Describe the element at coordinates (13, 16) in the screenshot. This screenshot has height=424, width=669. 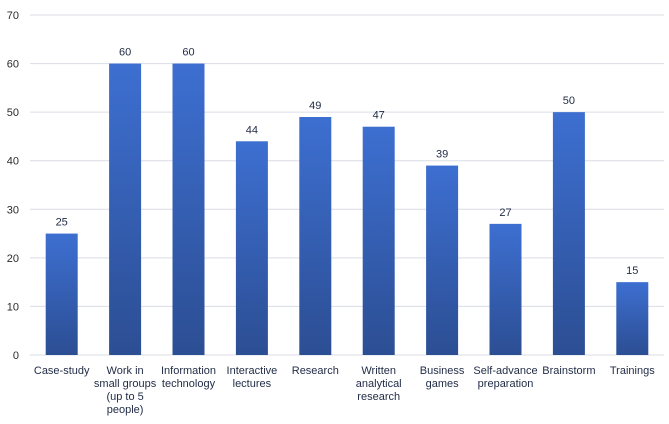
I see `y-tick-label: 70` at that location.